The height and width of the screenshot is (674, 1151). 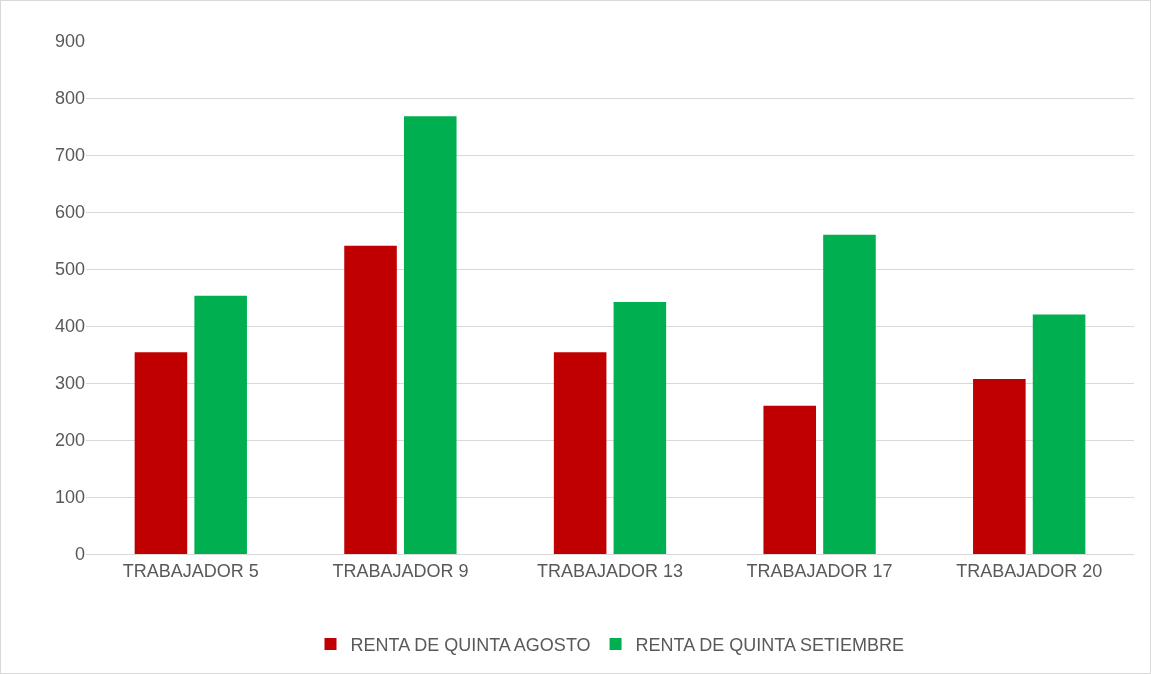 I want to click on legend-label: RENTA DE QUINTA SETIEMBRE, so click(x=769, y=645).